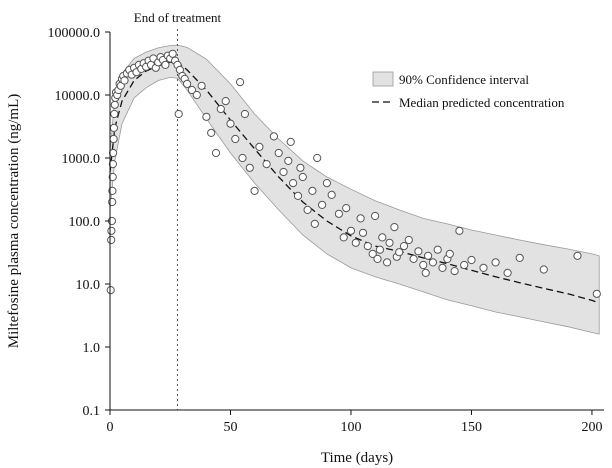  What do you see at coordinates (14, 221) in the screenshot?
I see `y-axis-title: Miltefosine plasma concentration (ng/mL)` at bounding box center [14, 221].